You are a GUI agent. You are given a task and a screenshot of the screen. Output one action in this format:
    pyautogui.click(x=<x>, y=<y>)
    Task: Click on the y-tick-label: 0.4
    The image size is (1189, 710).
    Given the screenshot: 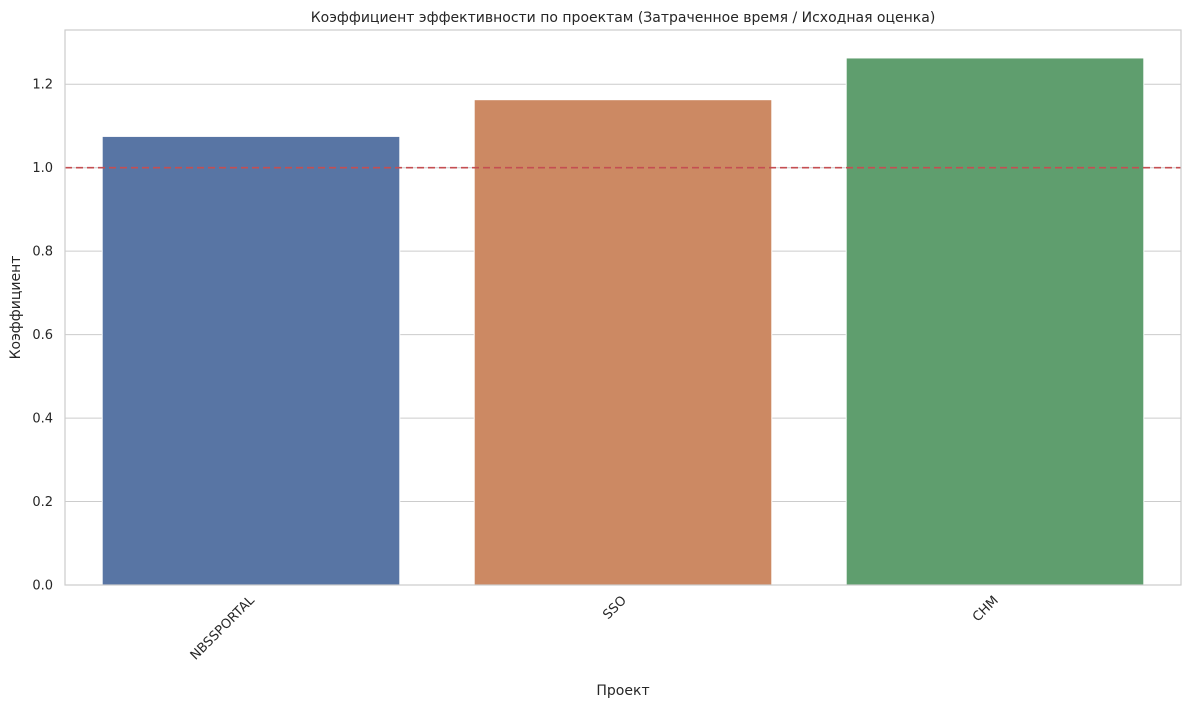 What is the action you would take?
    pyautogui.click(x=42, y=419)
    